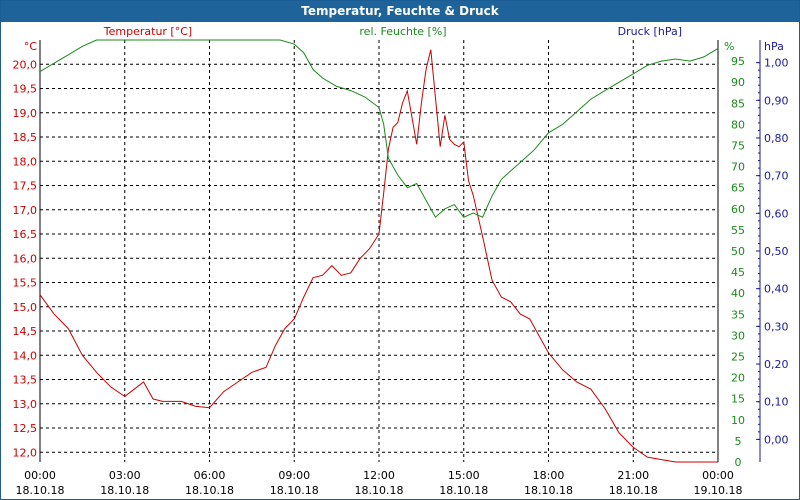 The height and width of the screenshot is (500, 800). Describe the element at coordinates (125, 475) in the screenshot. I see `x-tick-time: 03:00` at that location.